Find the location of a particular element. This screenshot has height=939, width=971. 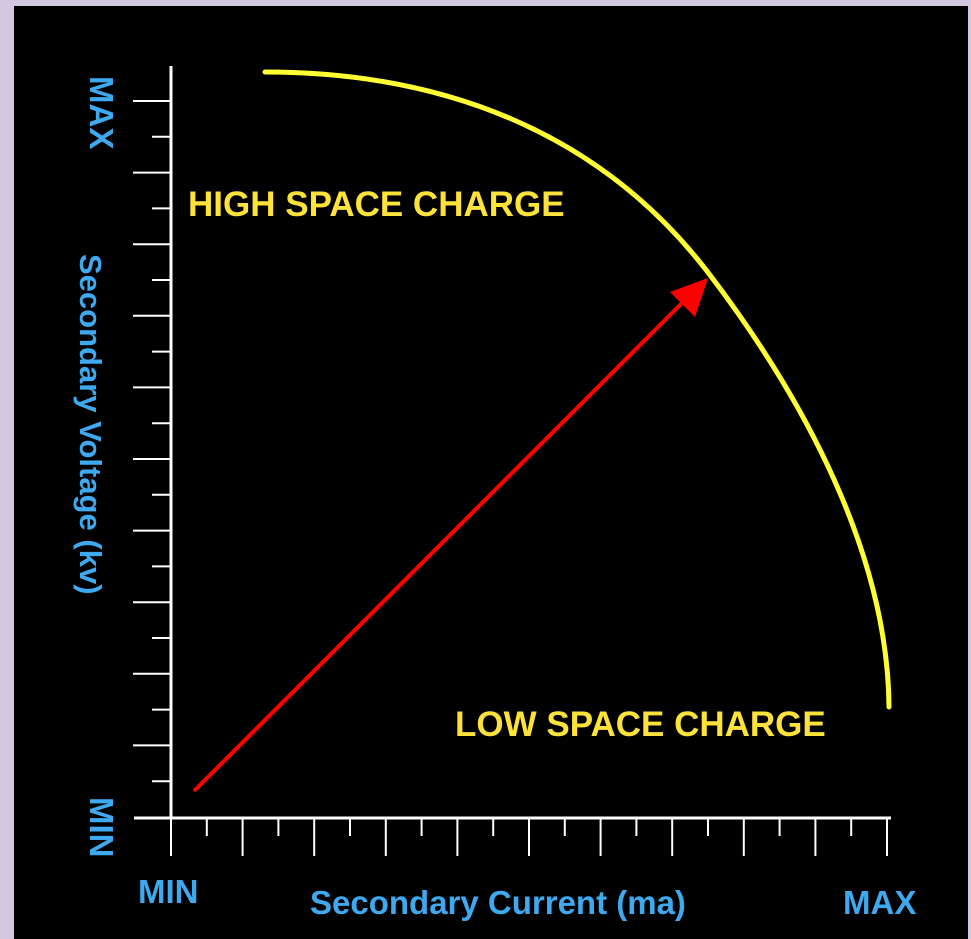

low-space-charge-label: LOW SPACE CHARGE is located at coordinates (640, 724).